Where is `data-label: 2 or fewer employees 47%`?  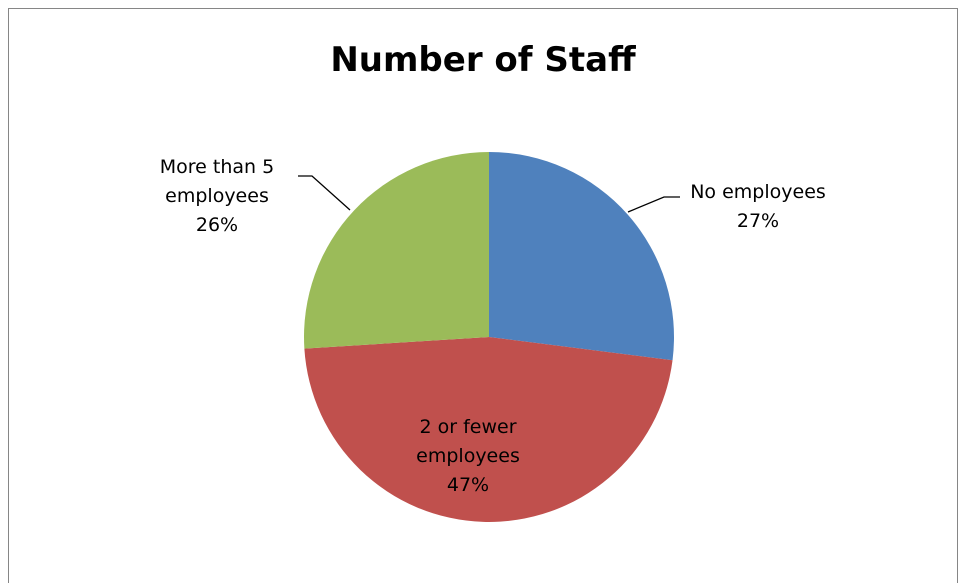 data-label: 2 or fewer employees 47% is located at coordinates (468, 456).